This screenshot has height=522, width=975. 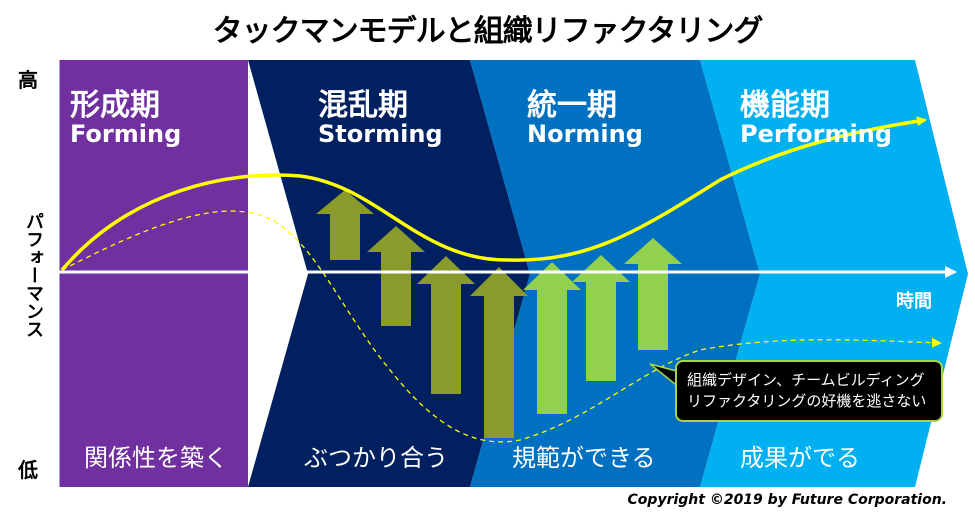 What do you see at coordinates (156, 458) in the screenshot?
I see `stage-forming-caption: 関係性を築く` at bounding box center [156, 458].